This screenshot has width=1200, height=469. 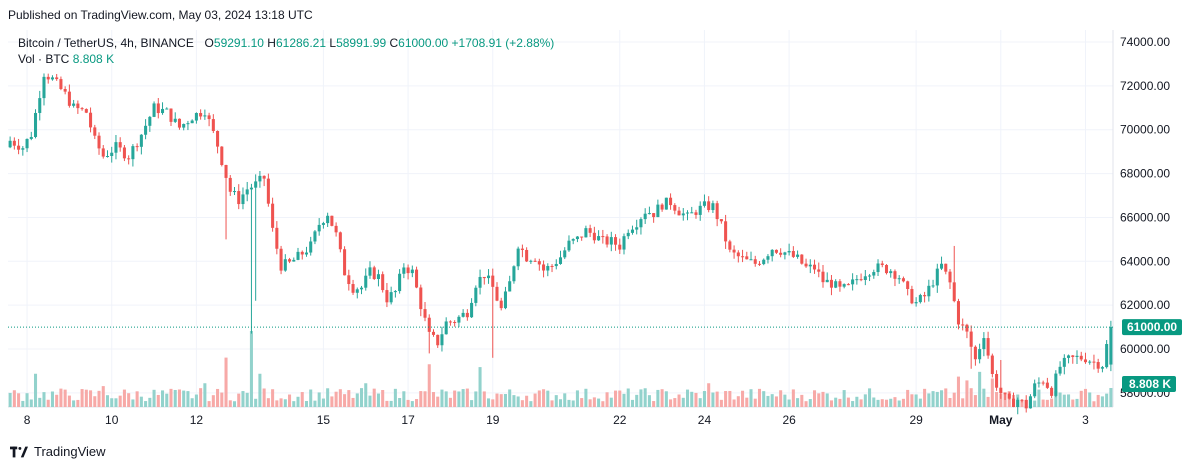 What do you see at coordinates (301, 43) in the screenshot?
I see `high-value: 61286.21` at bounding box center [301, 43].